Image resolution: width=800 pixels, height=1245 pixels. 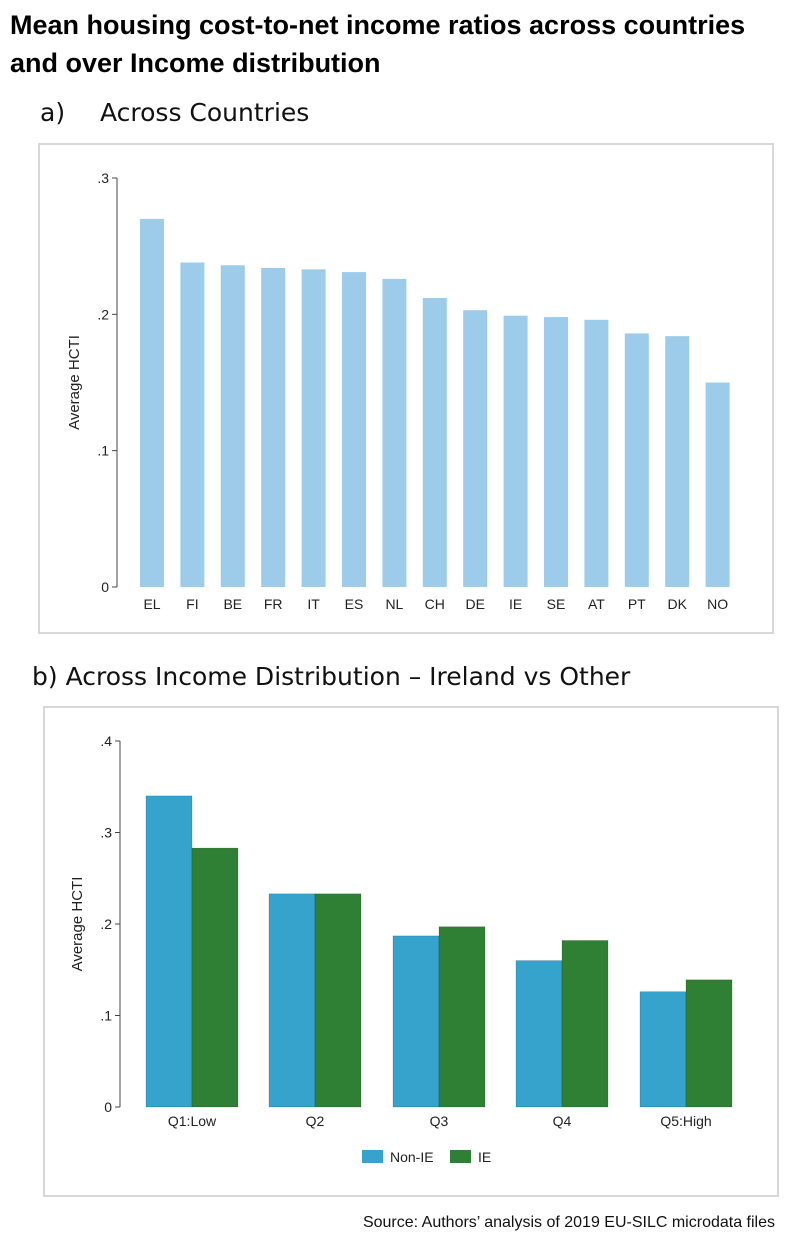 I want to click on x-tick-label: Q2, so click(x=315, y=1121).